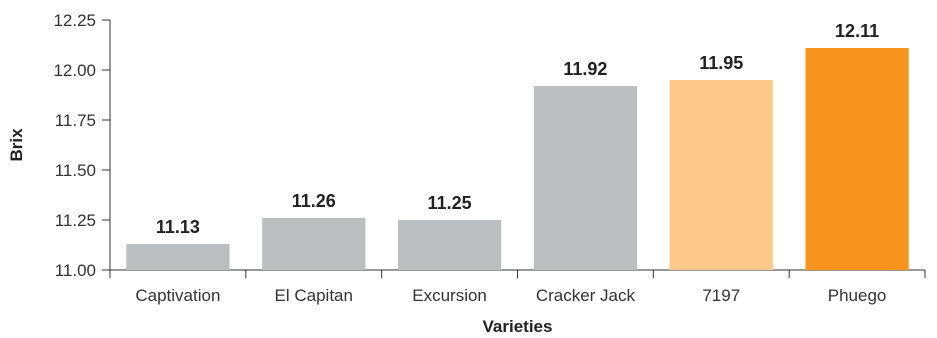  I want to click on y-tick-label: 11.75, so click(75, 120).